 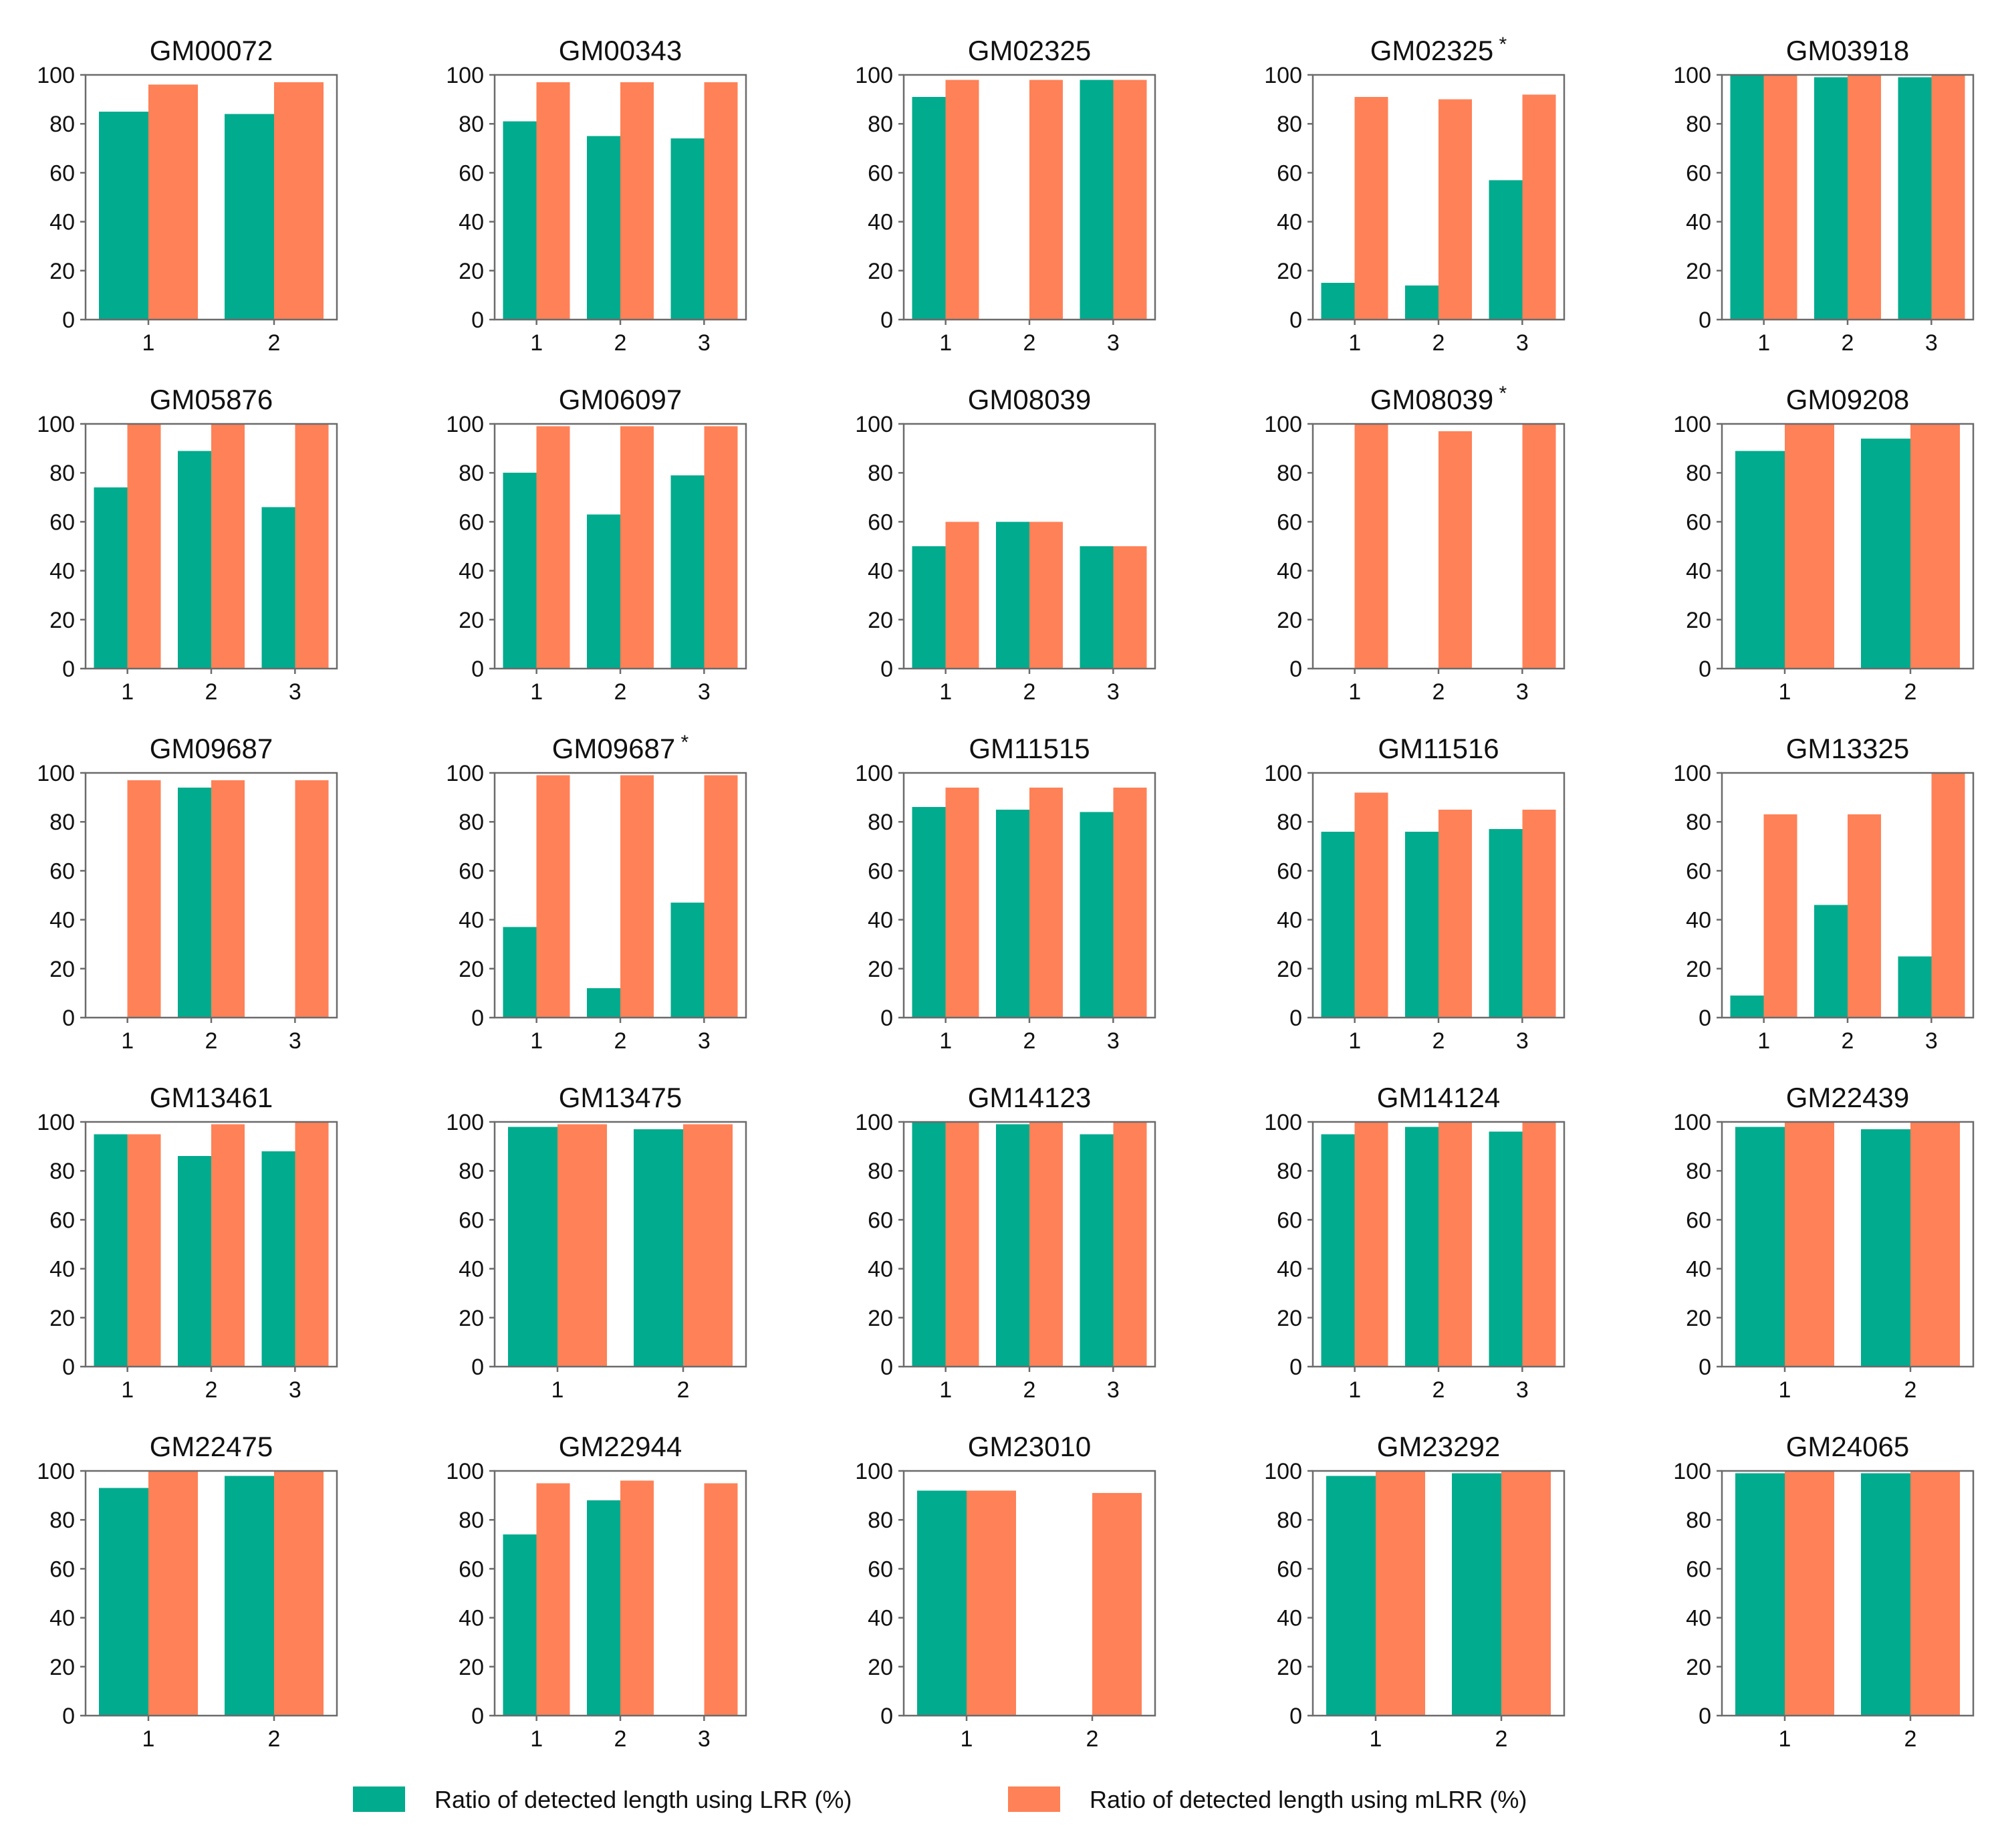 I want to click on chart-panel: GM03918 1 2 3 0 20 40 60 80 100, so click(x=1824, y=195).